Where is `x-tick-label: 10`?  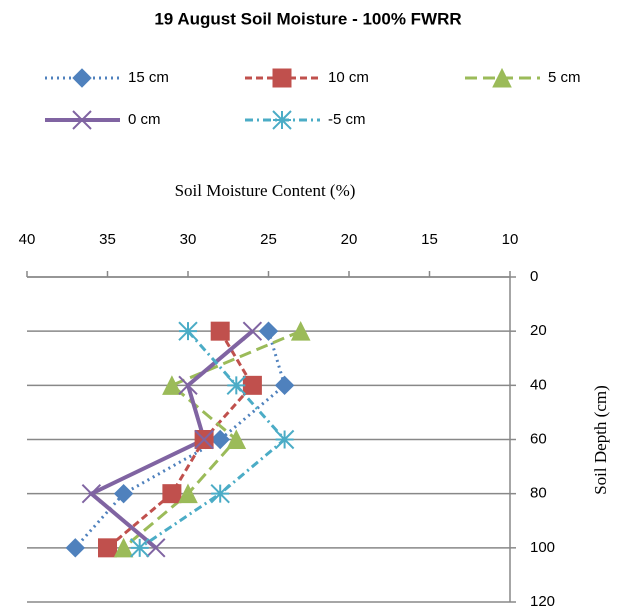 x-tick-label: 10 is located at coordinates (510, 239).